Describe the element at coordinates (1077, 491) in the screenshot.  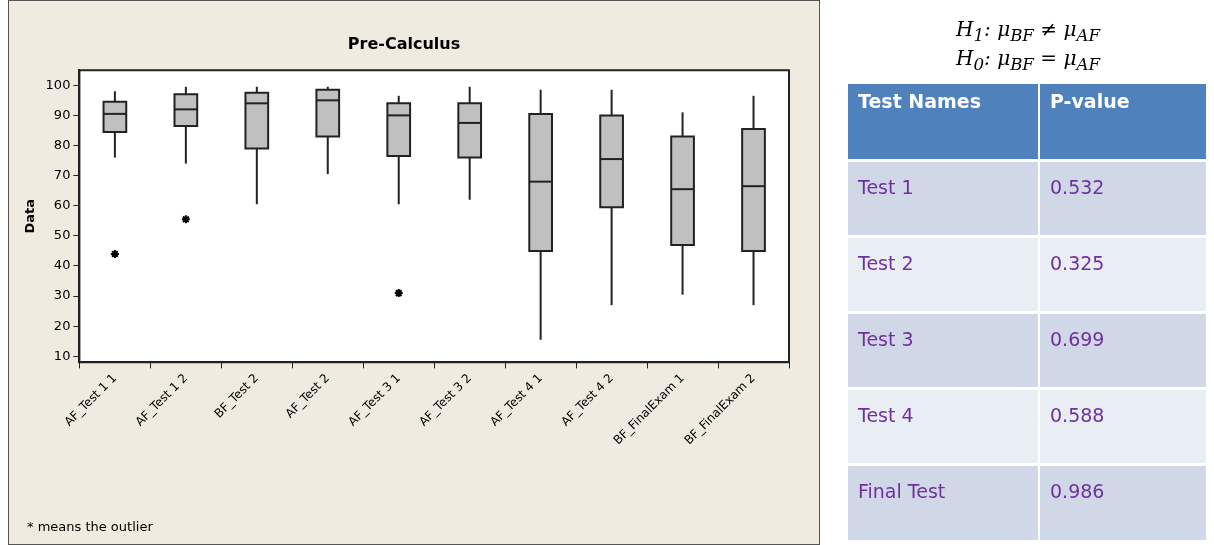
I see `data-label: 0.986` at that location.